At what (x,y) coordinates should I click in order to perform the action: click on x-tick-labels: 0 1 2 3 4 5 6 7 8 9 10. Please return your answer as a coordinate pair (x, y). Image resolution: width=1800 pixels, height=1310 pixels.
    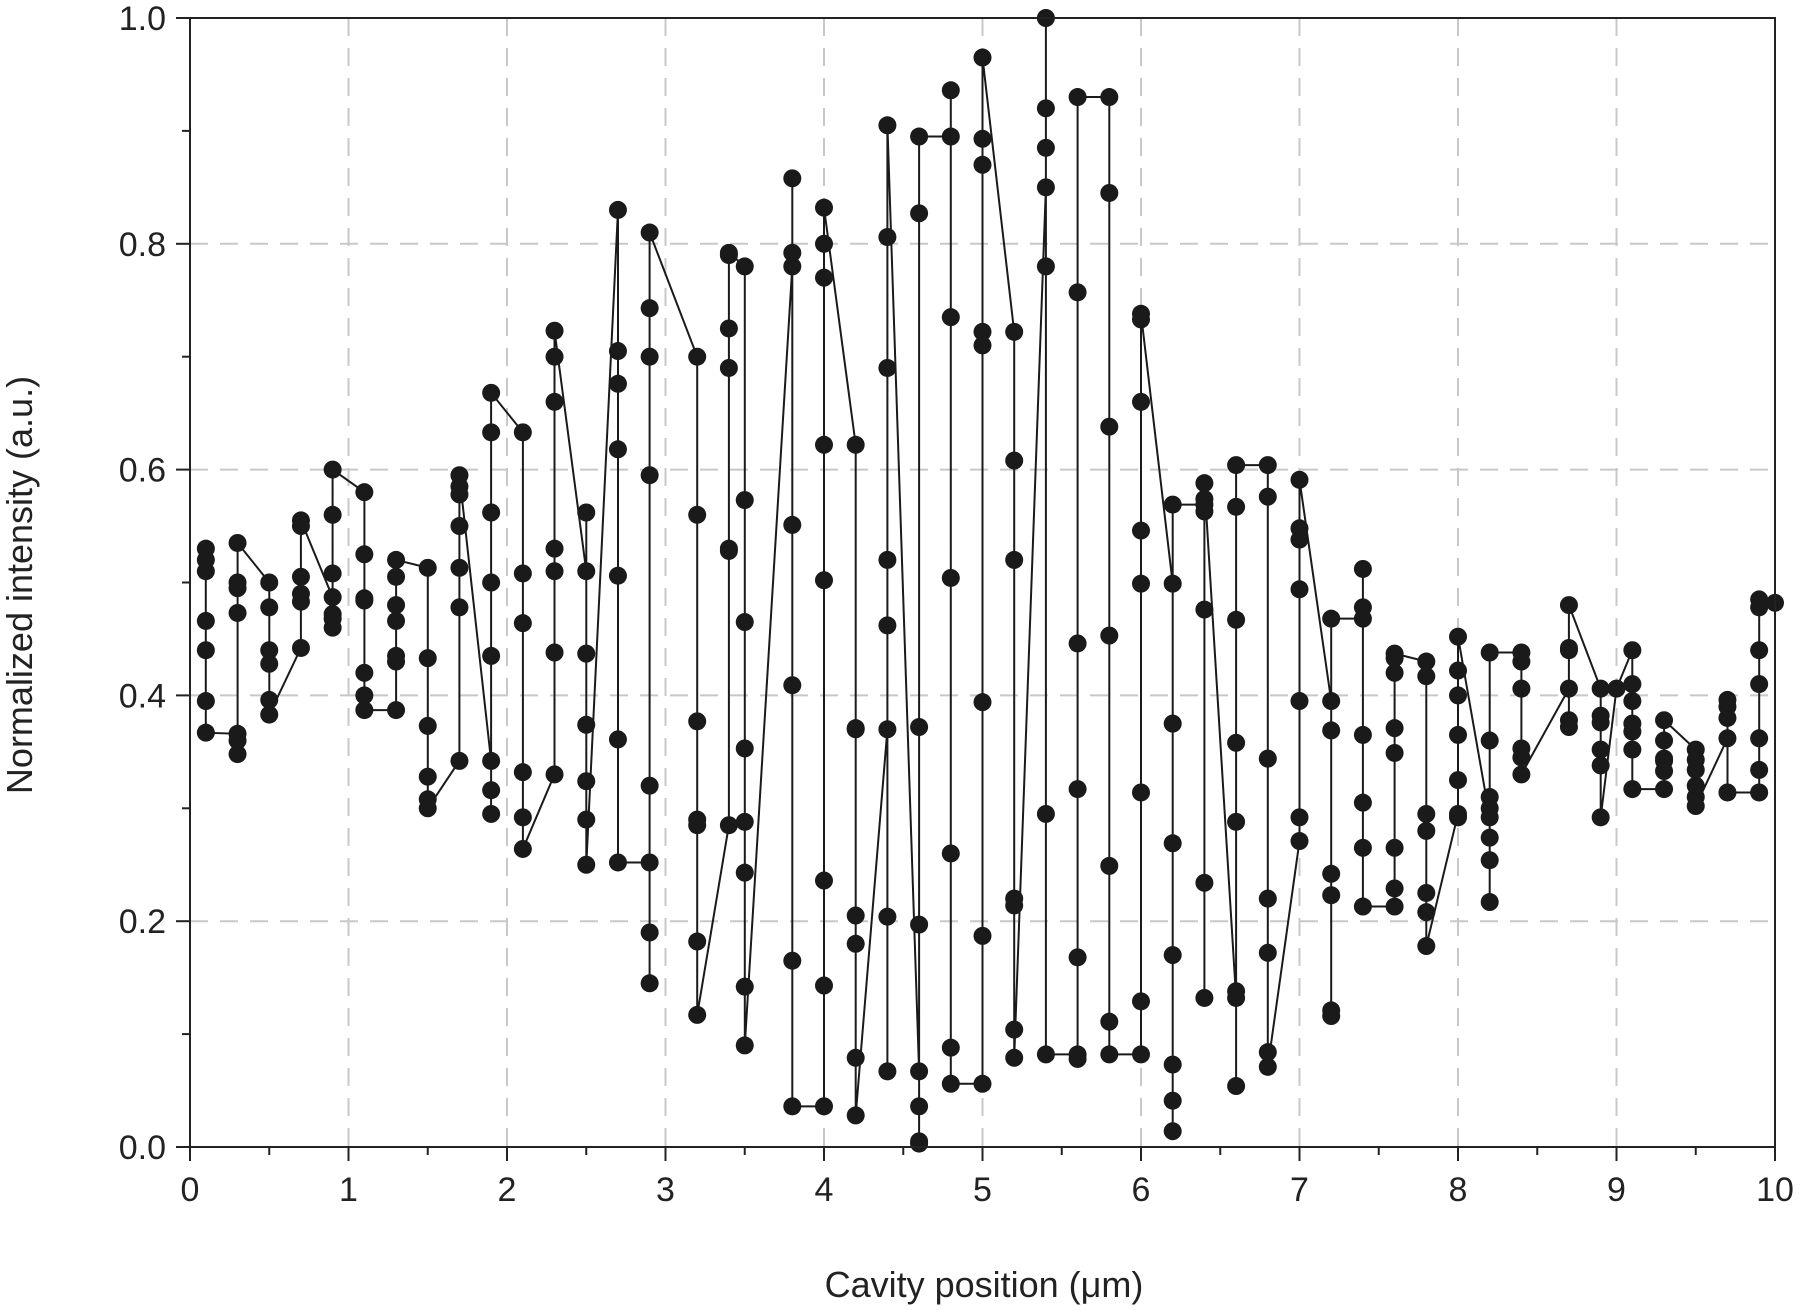
    Looking at the image, I should click on (987, 1190).